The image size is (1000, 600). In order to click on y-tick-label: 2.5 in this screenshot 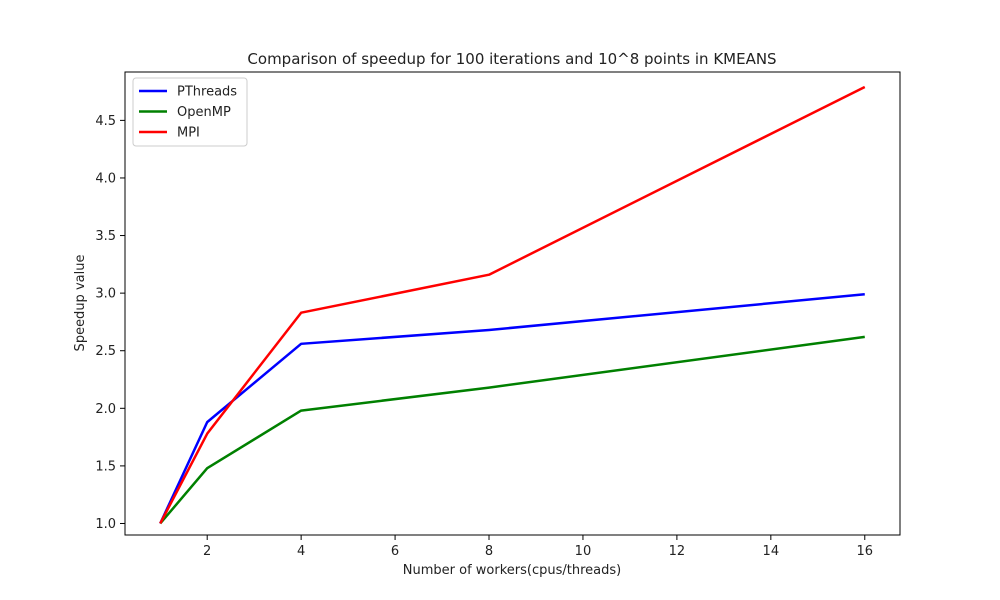, I will do `click(105, 351)`.